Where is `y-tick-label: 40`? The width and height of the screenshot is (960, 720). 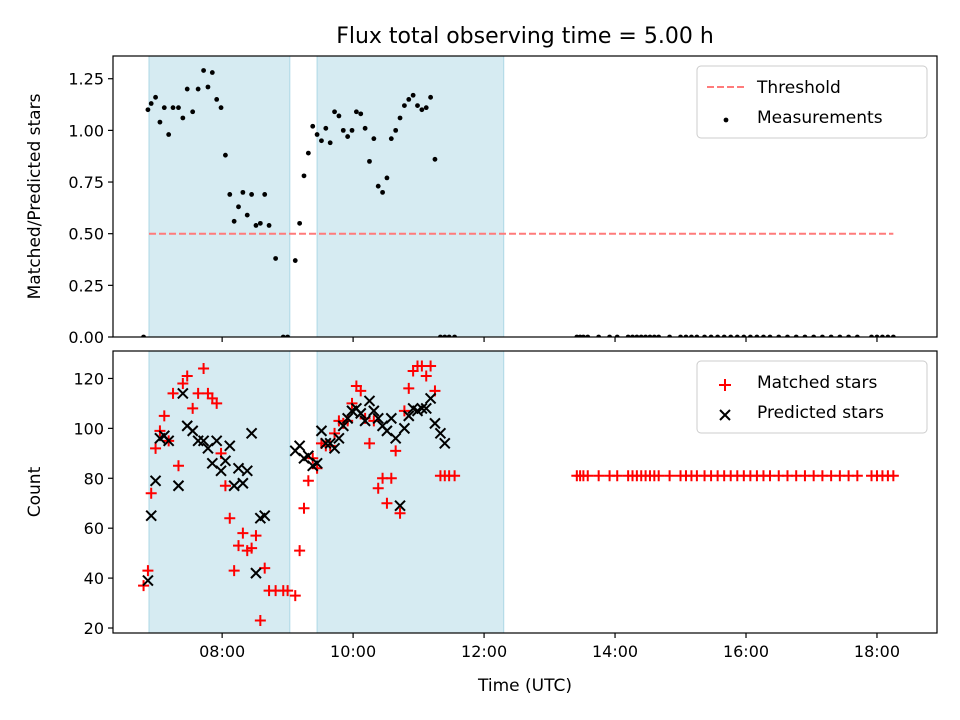
y-tick-label: 40 is located at coordinates (94, 578).